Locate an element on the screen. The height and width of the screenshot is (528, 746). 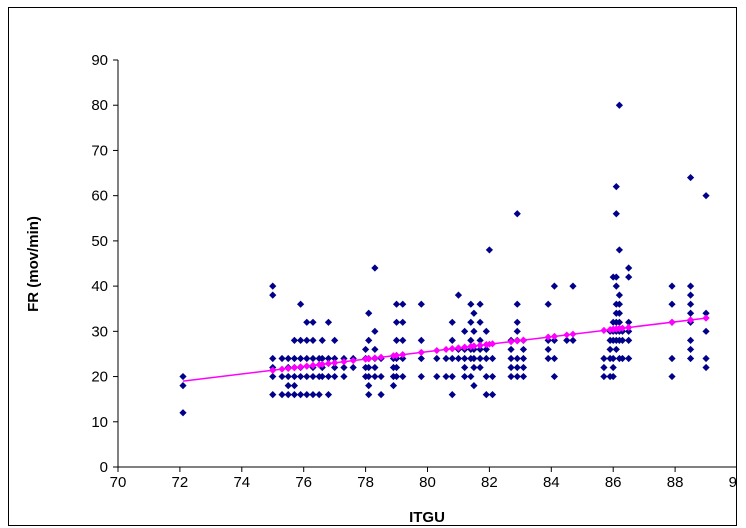
y-ticks: 0 10 20 30 40 50 60 70 80 90 is located at coordinates (104, 264).